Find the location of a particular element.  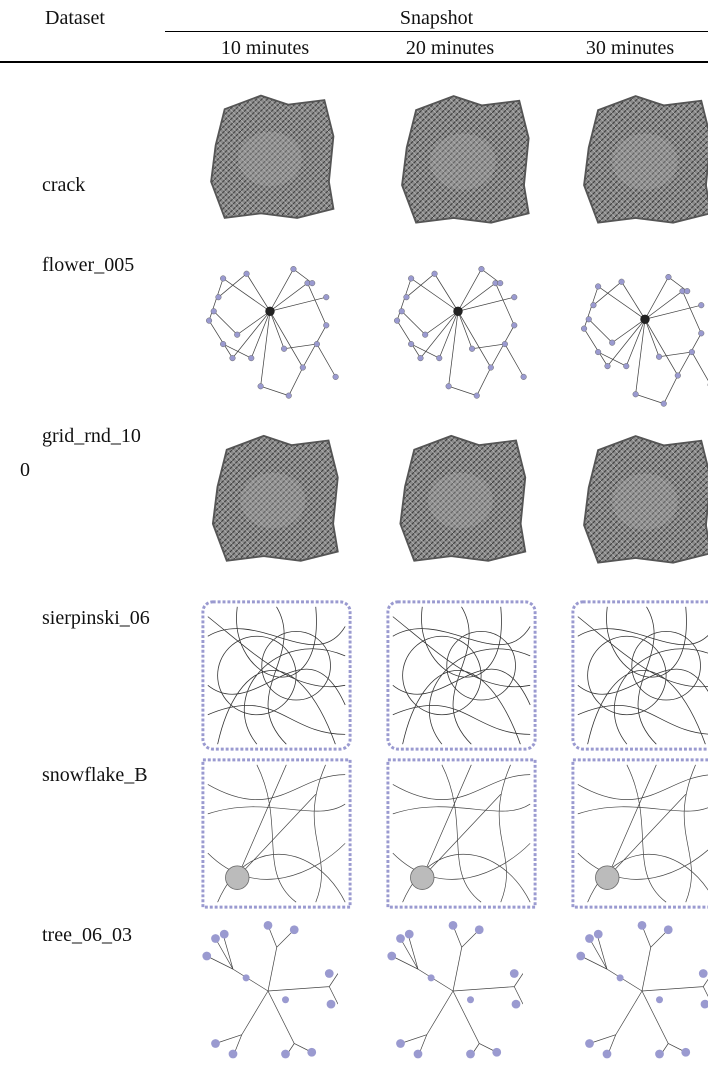

header-rule is located at coordinates (436, 31).